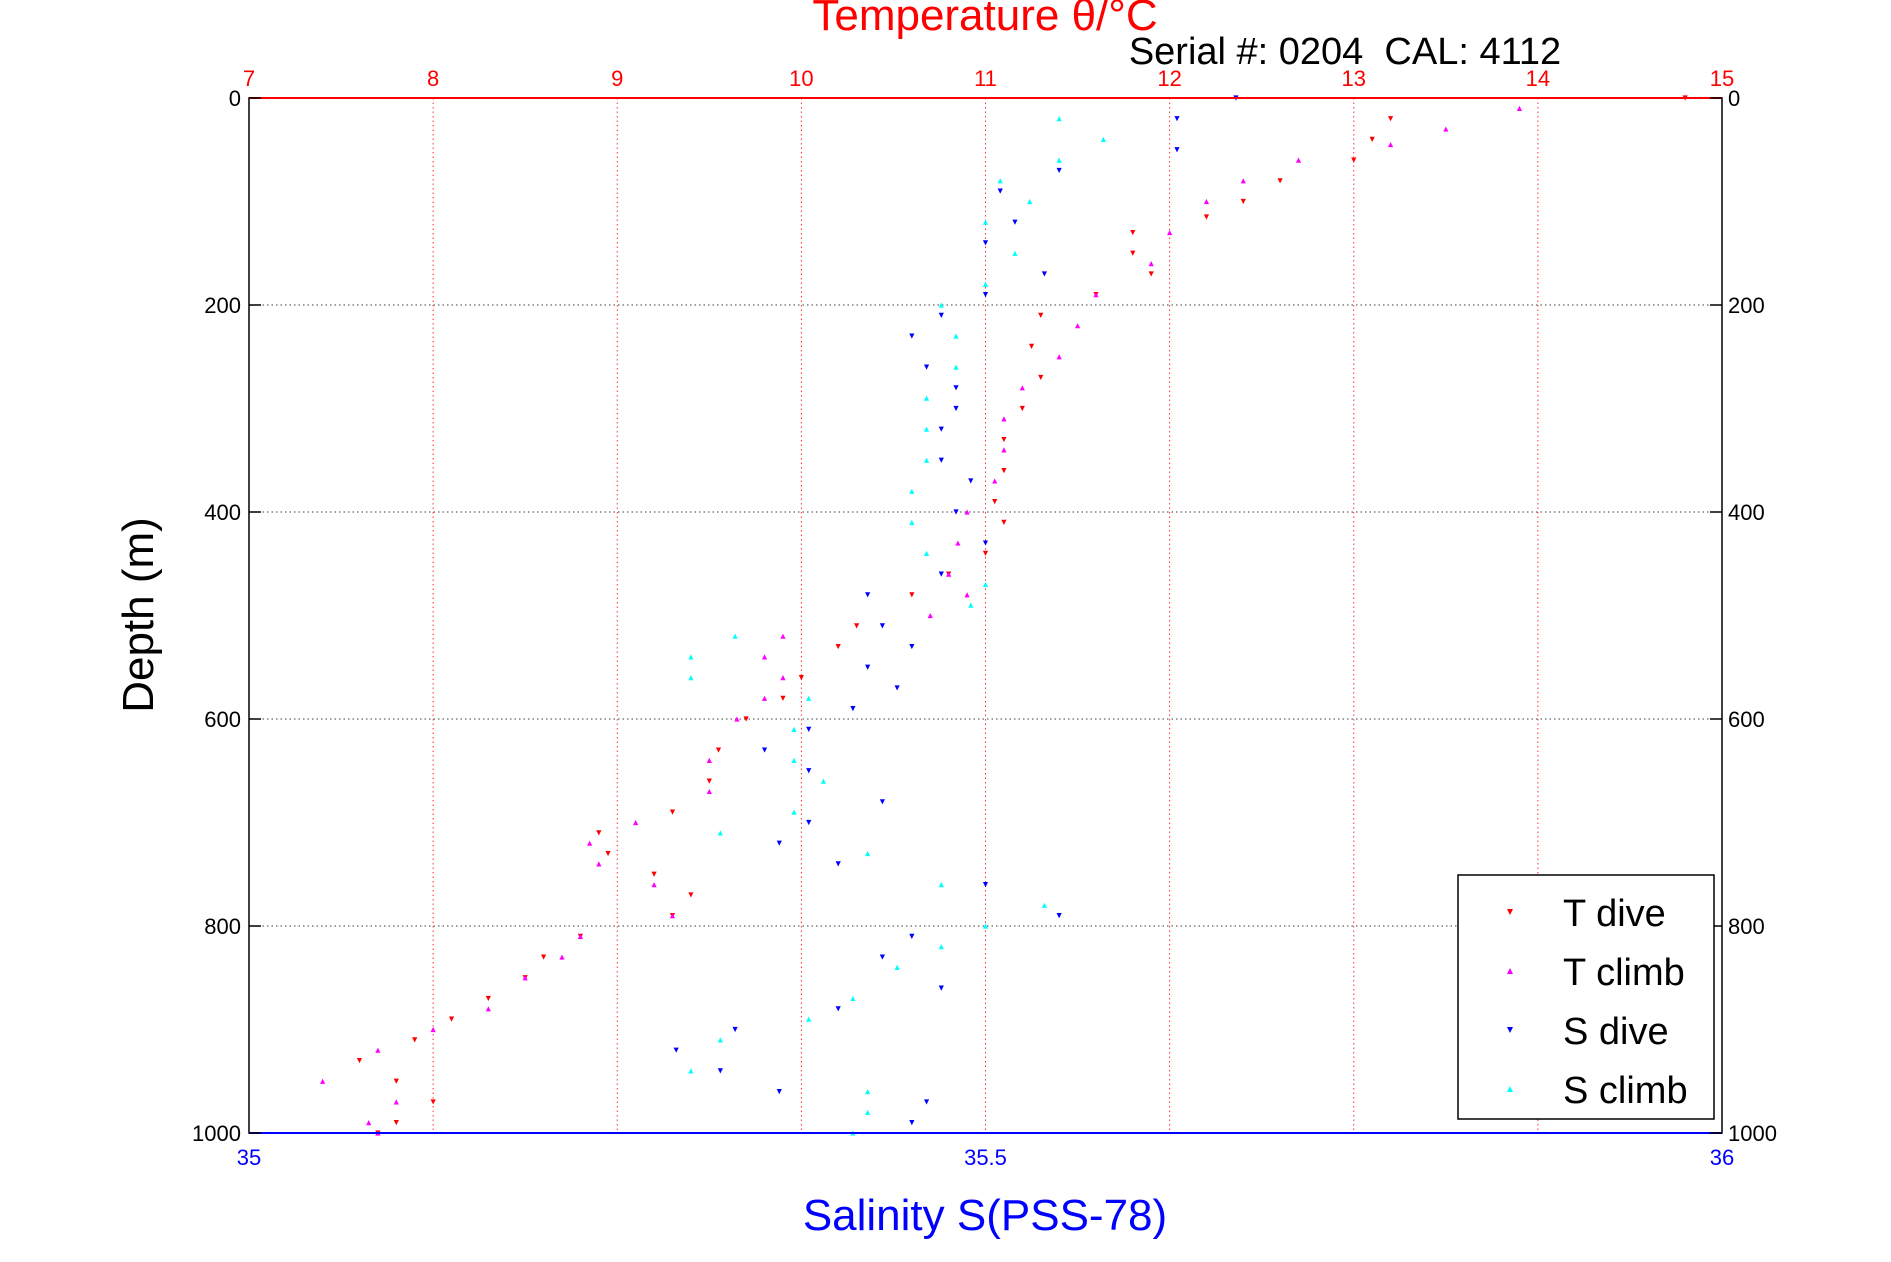 The width and height of the screenshot is (1891, 1262). What do you see at coordinates (1625, 1091) in the screenshot?
I see `legend-label: S climb` at bounding box center [1625, 1091].